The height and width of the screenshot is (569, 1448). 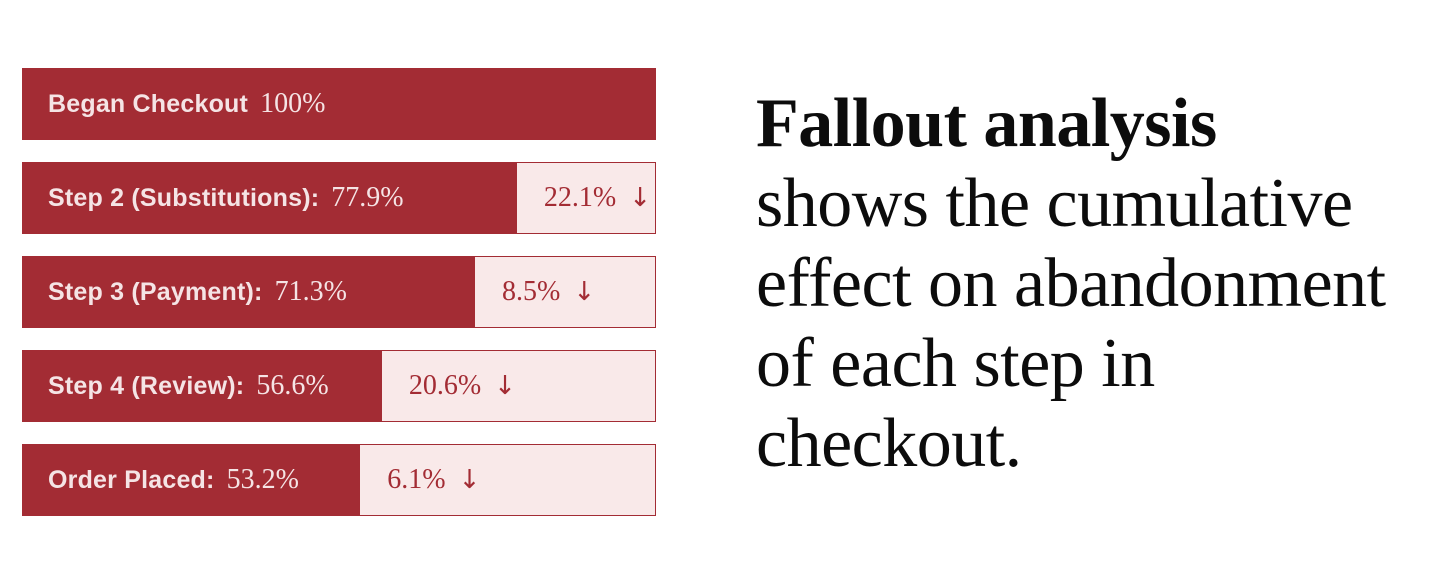 I want to click on funnel-bar-label: Step 4 (Review):, so click(x=146, y=385).